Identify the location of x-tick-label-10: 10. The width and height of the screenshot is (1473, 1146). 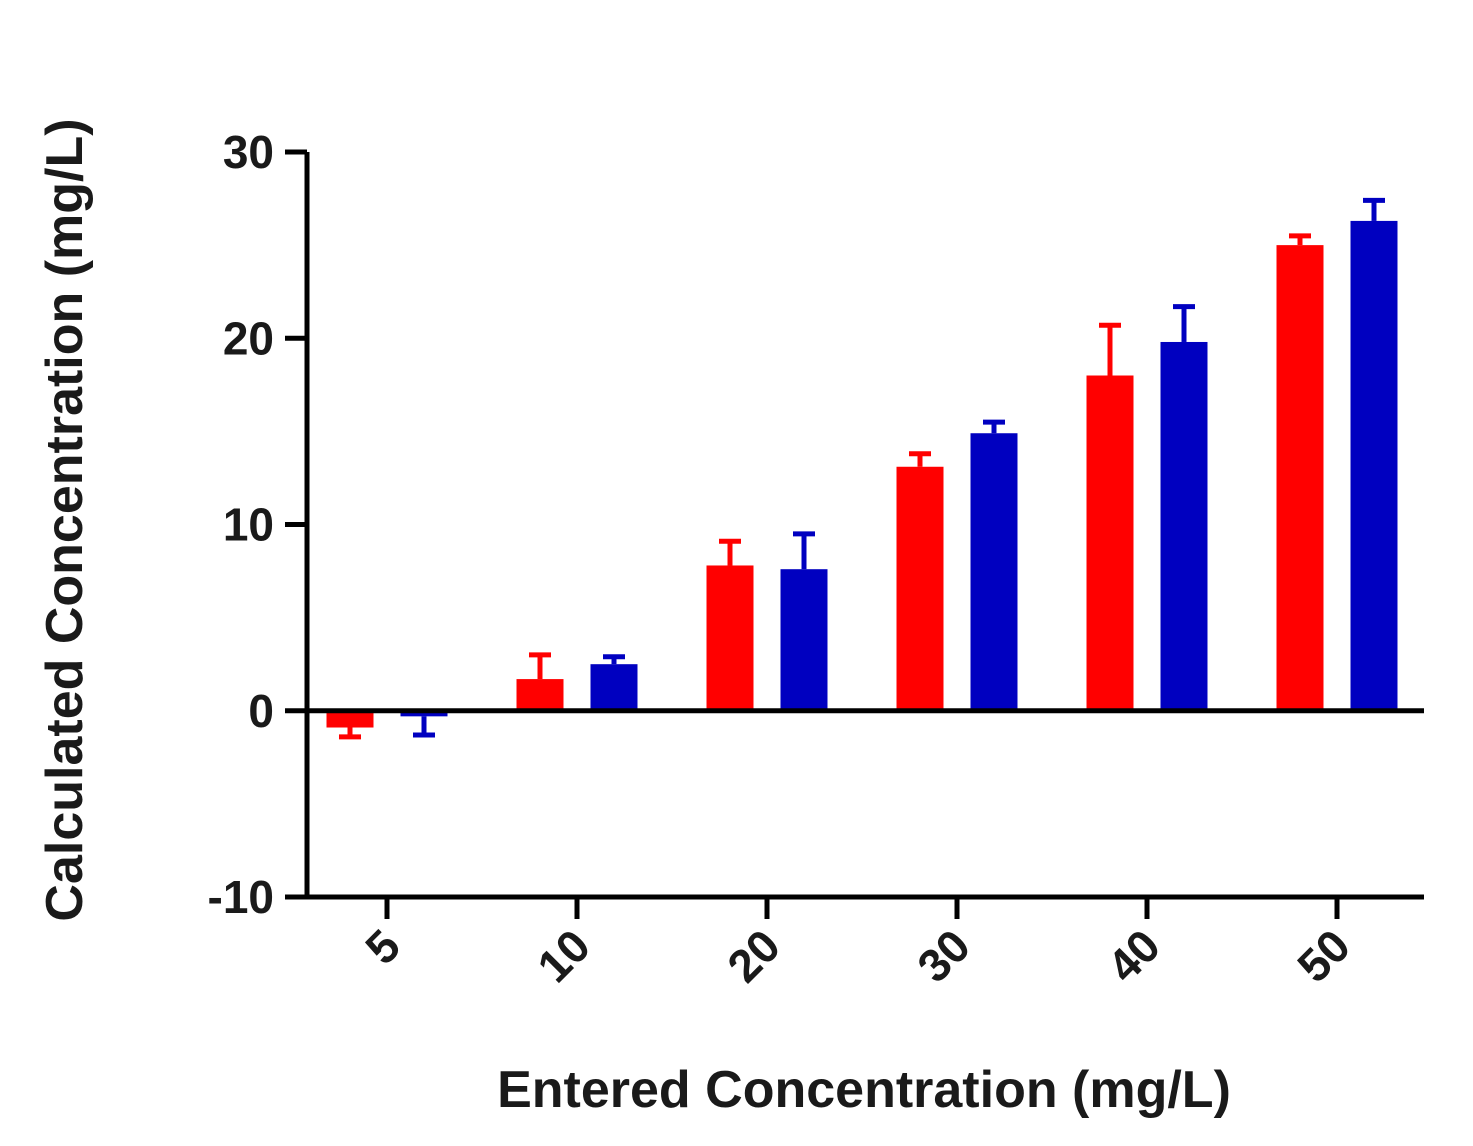
(563, 955).